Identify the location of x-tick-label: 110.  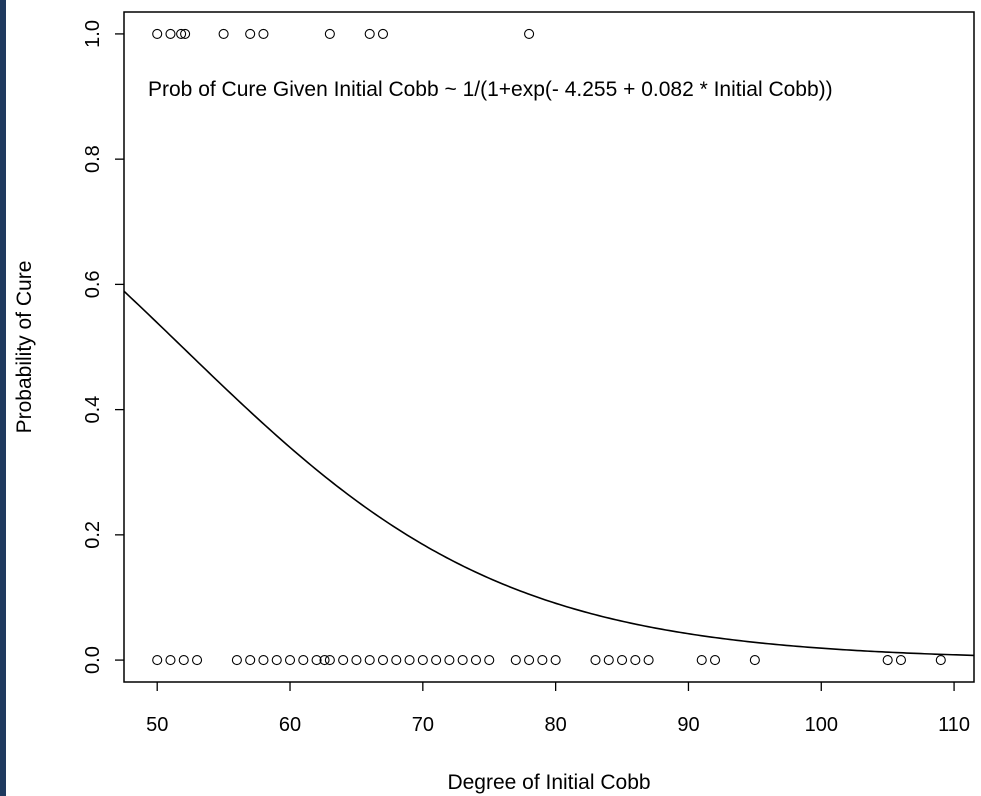
(954, 725).